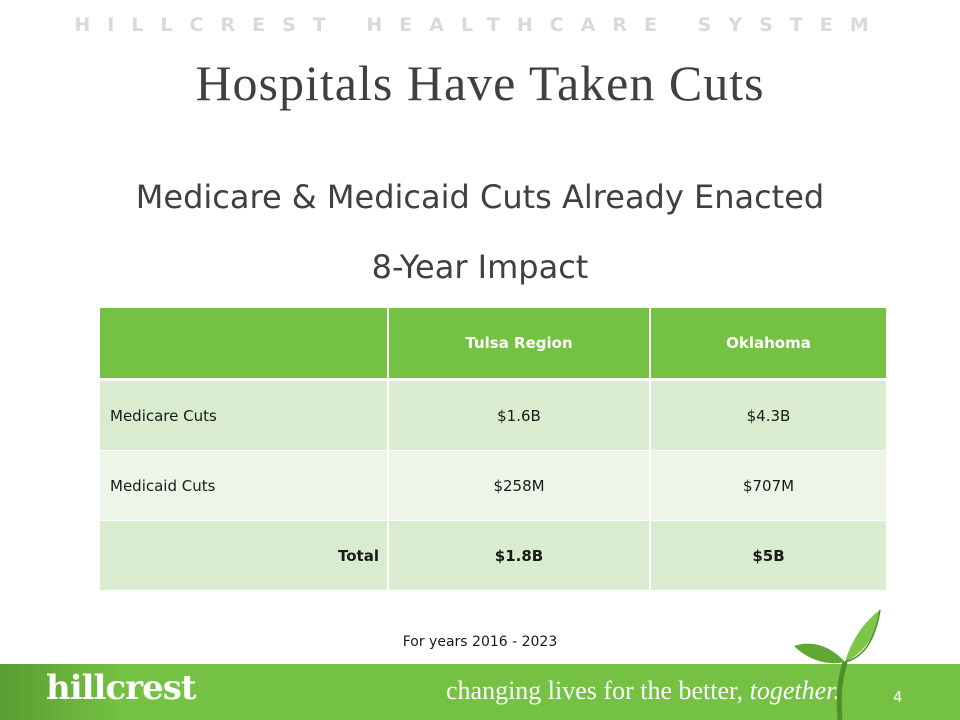  Describe the element at coordinates (480, 642) in the screenshot. I see `footnote: For years 2016 - 2023` at that location.